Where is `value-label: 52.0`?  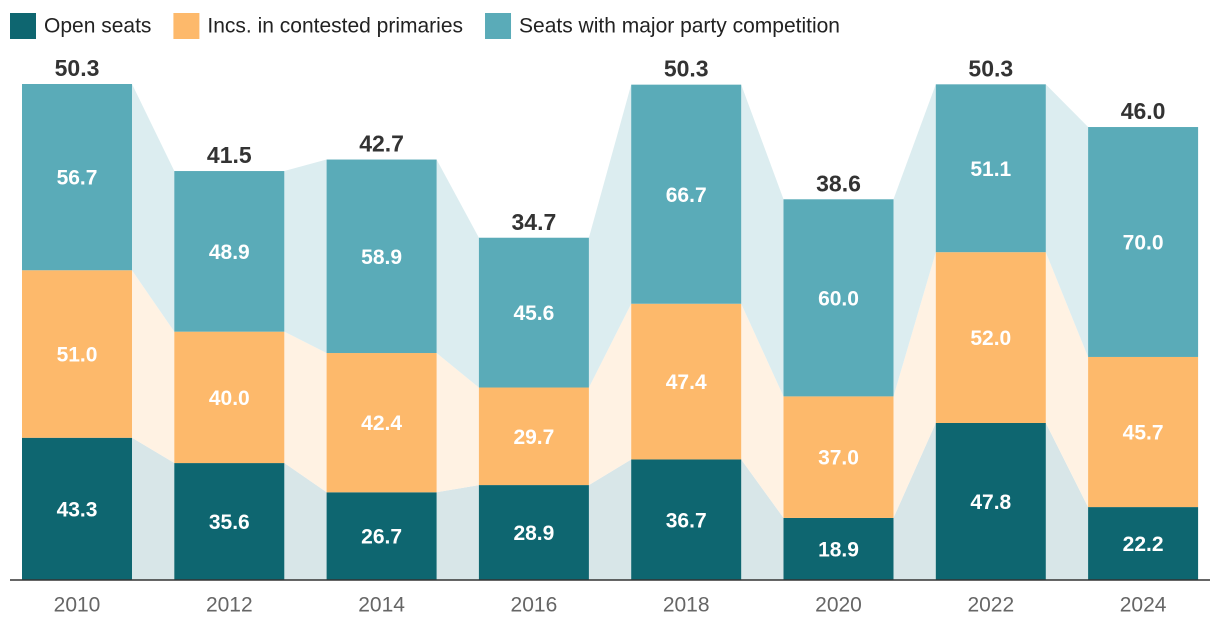 value-label: 52.0 is located at coordinates (990, 338).